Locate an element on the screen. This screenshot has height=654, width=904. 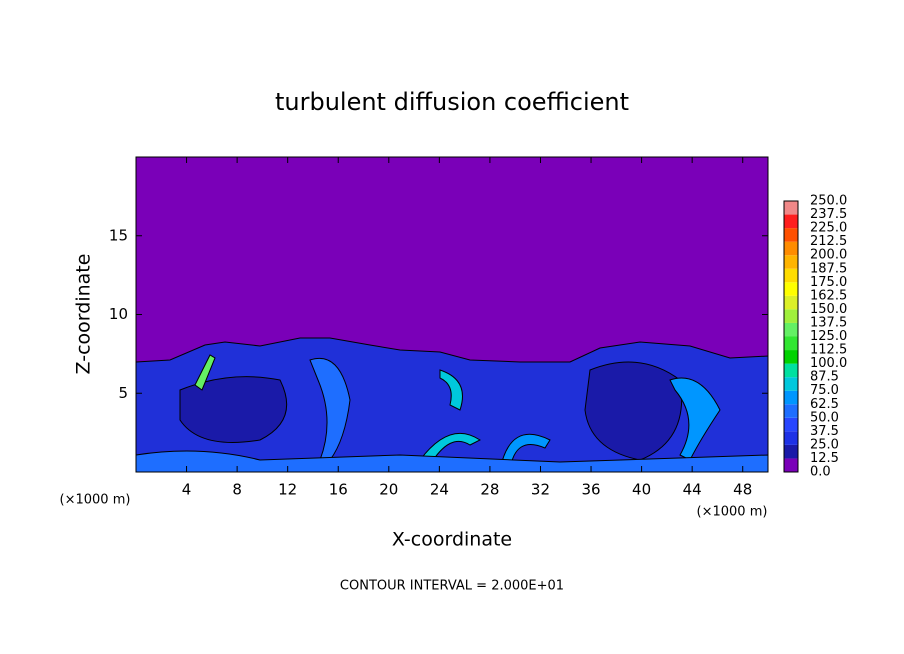
x-tick-label: 20 is located at coordinates (388, 490).